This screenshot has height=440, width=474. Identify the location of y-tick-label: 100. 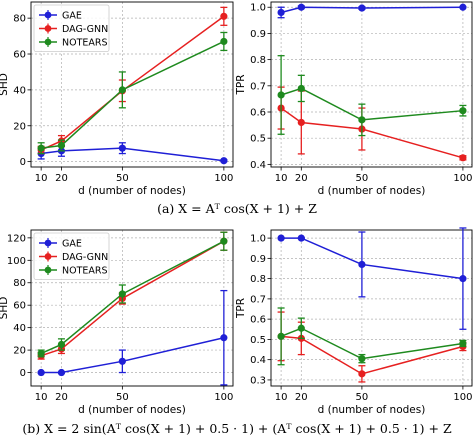
(16, 261).